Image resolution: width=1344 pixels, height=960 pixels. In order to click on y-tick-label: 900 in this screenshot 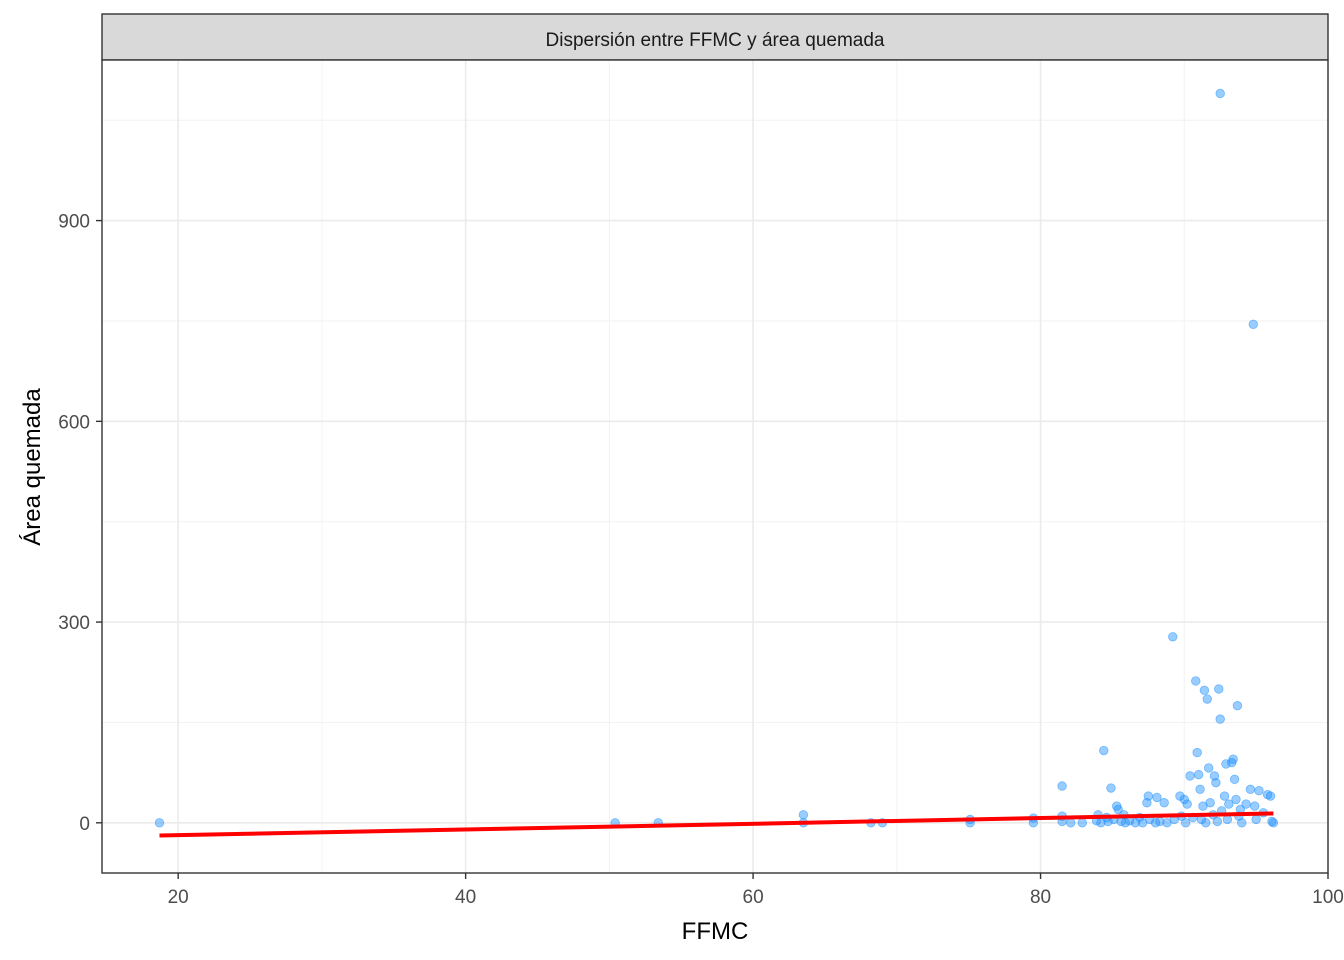, I will do `click(74, 222)`.